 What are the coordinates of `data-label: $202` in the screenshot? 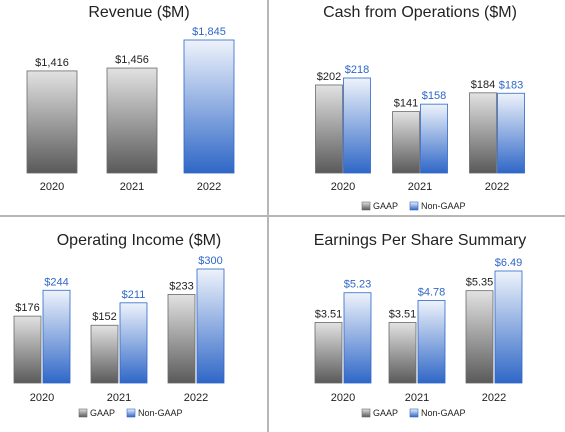 It's located at (329, 77).